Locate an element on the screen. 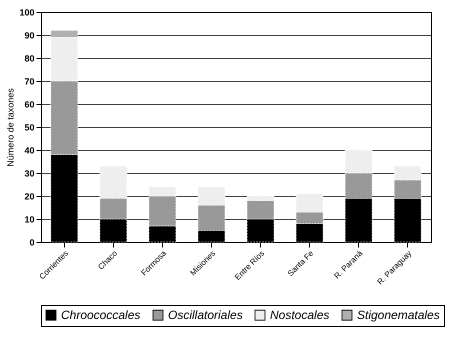 This screenshot has height=344, width=471. y-tick-label: 40 is located at coordinates (29, 151).